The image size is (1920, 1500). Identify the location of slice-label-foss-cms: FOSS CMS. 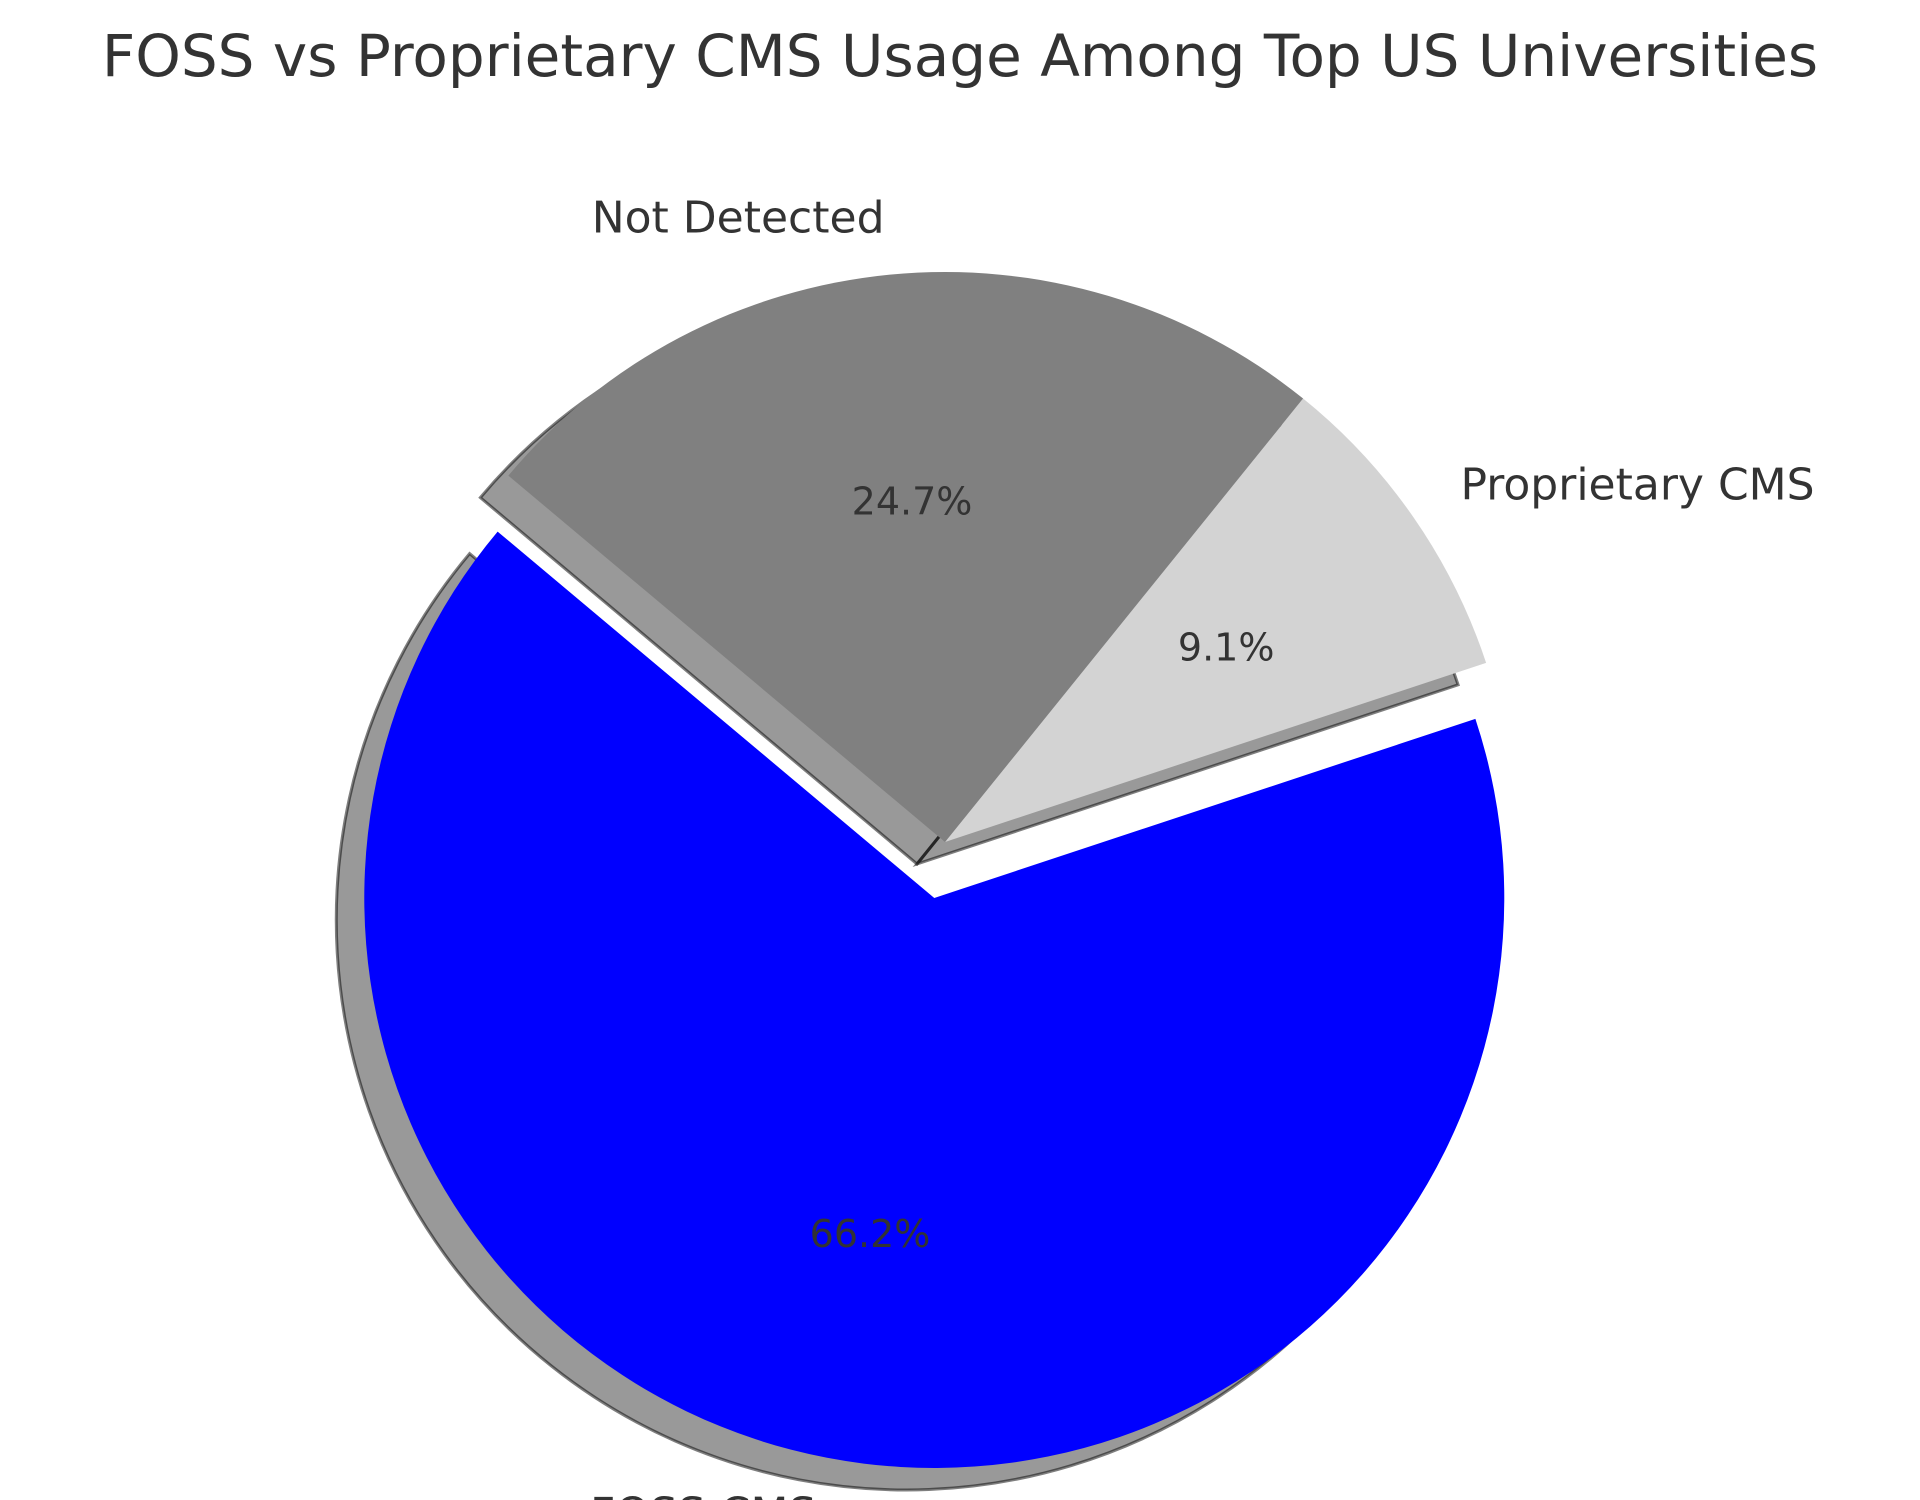
(703, 1494).